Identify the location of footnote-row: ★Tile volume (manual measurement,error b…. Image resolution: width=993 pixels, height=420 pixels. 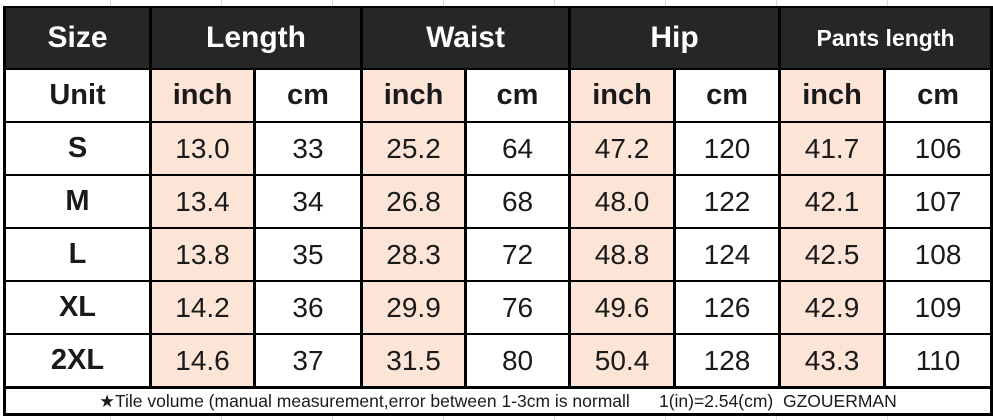
(497, 401).